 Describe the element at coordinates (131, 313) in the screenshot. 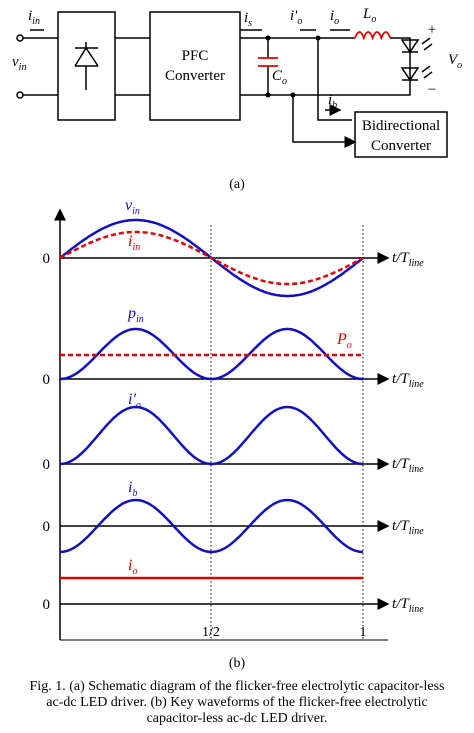

I see `label-base: p` at that location.